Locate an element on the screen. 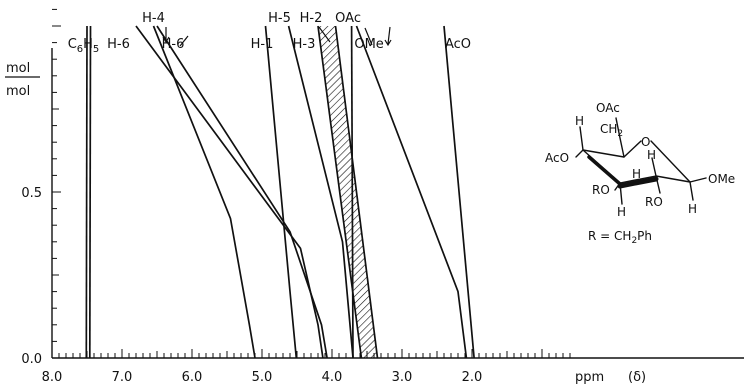 The width and height of the screenshot is (744, 386). r-def-prefix: R = CH is located at coordinates (609, 236).